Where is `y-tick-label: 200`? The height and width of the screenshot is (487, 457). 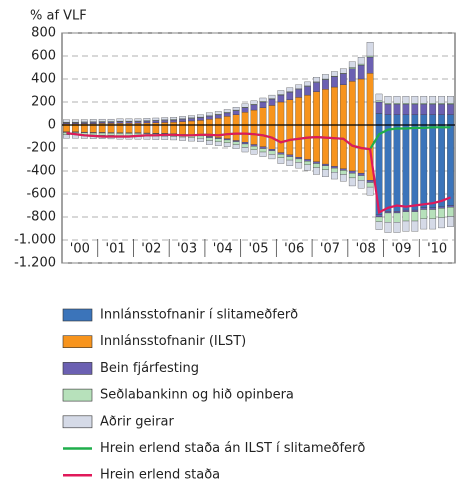
y-tick-label: 200 is located at coordinates (43, 102).